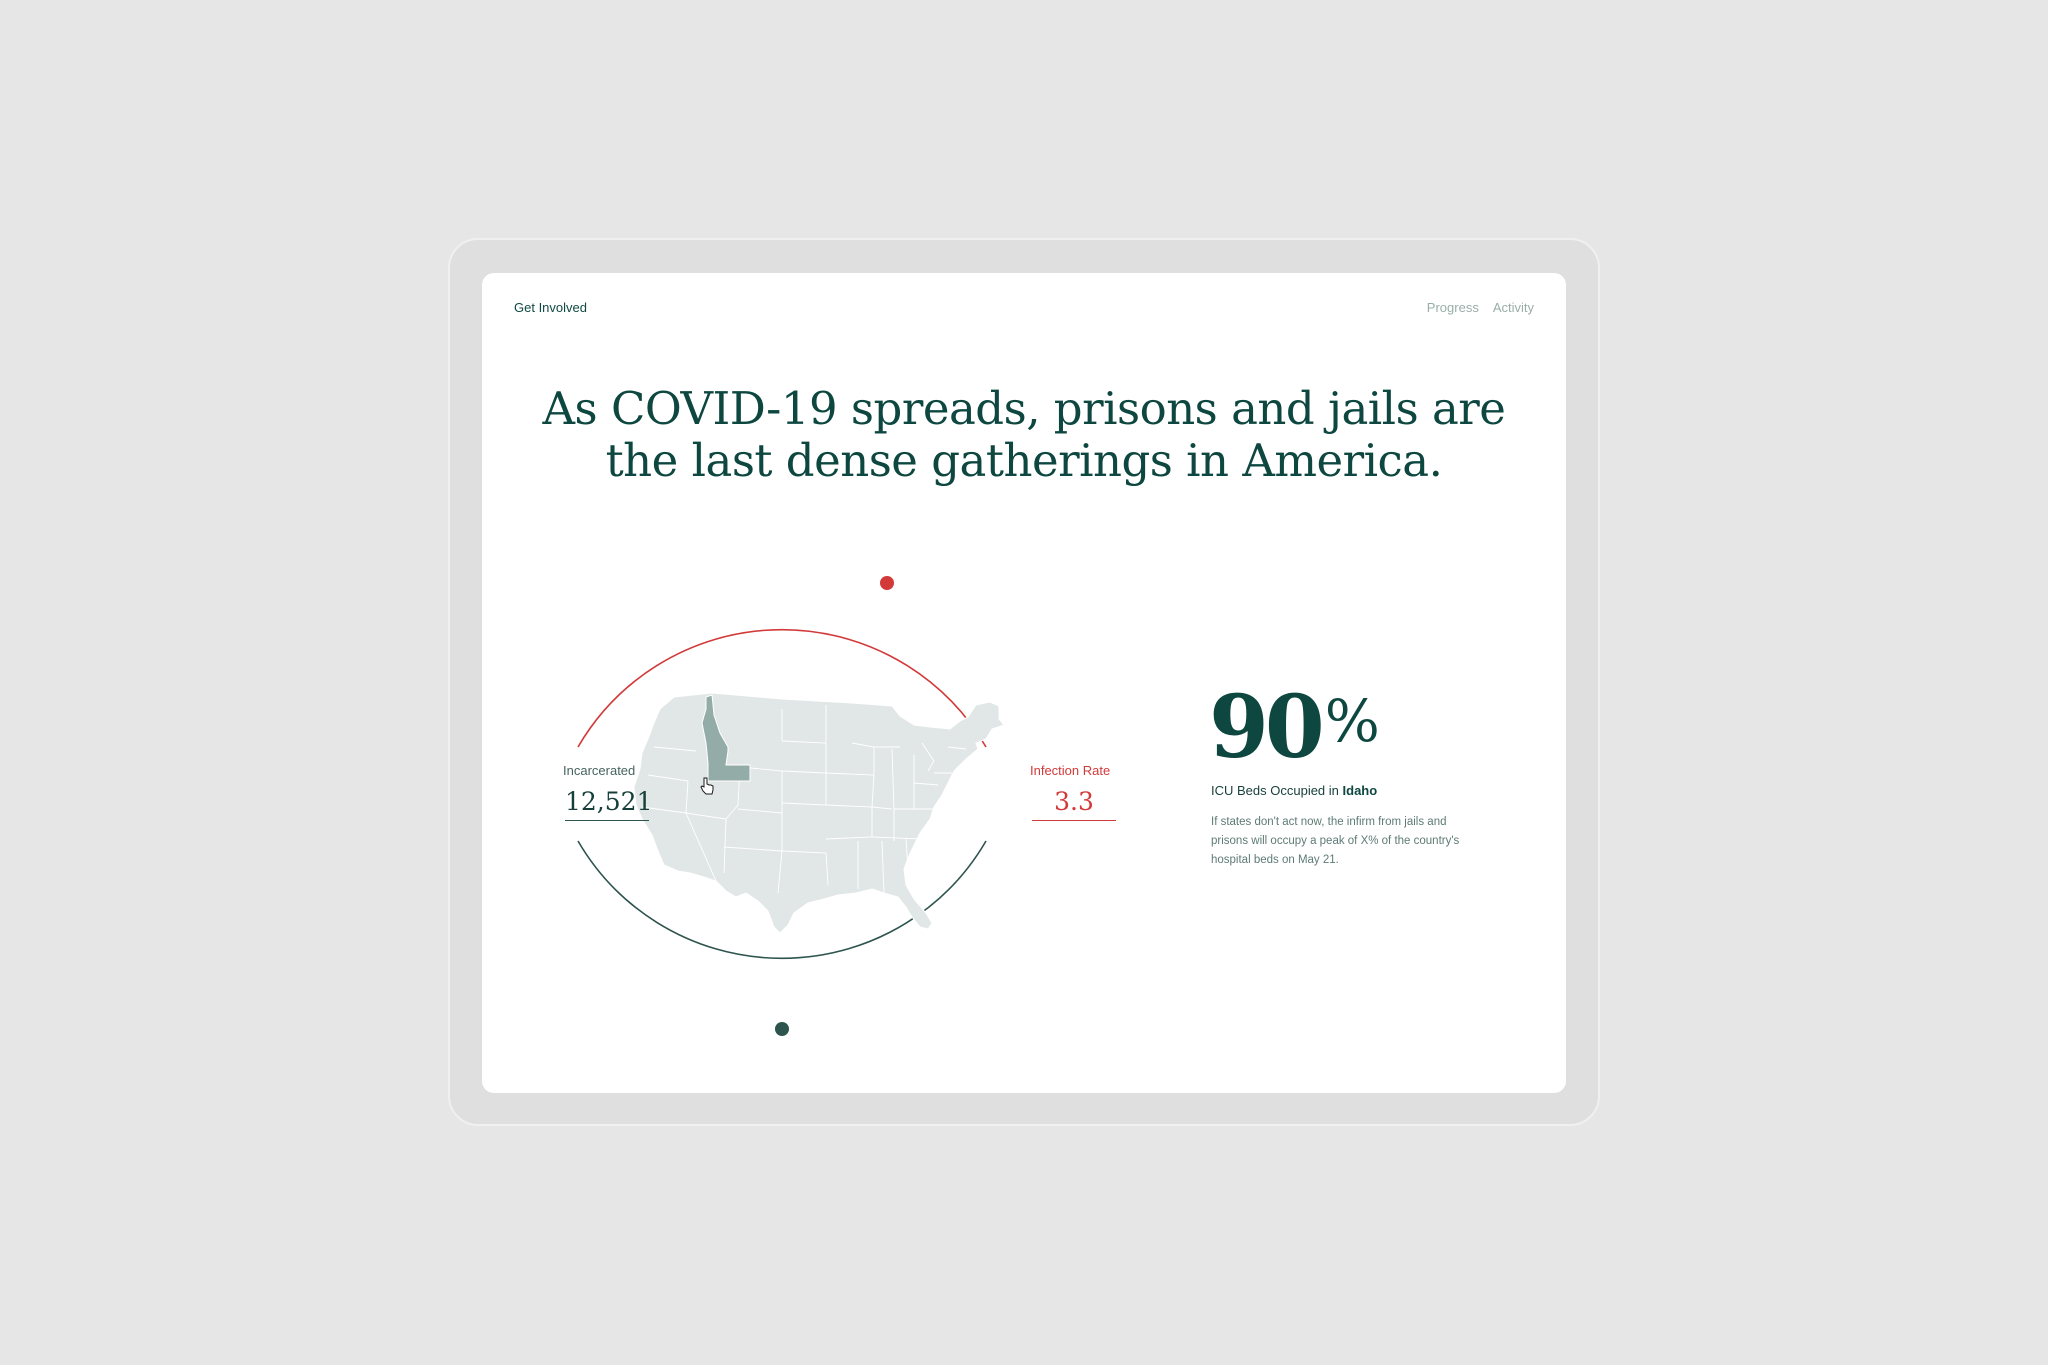 The image size is (2048, 1365). Describe the element at coordinates (1277, 790) in the screenshot. I see `icu-caption-prefix: ICU Beds Occupied in` at that location.